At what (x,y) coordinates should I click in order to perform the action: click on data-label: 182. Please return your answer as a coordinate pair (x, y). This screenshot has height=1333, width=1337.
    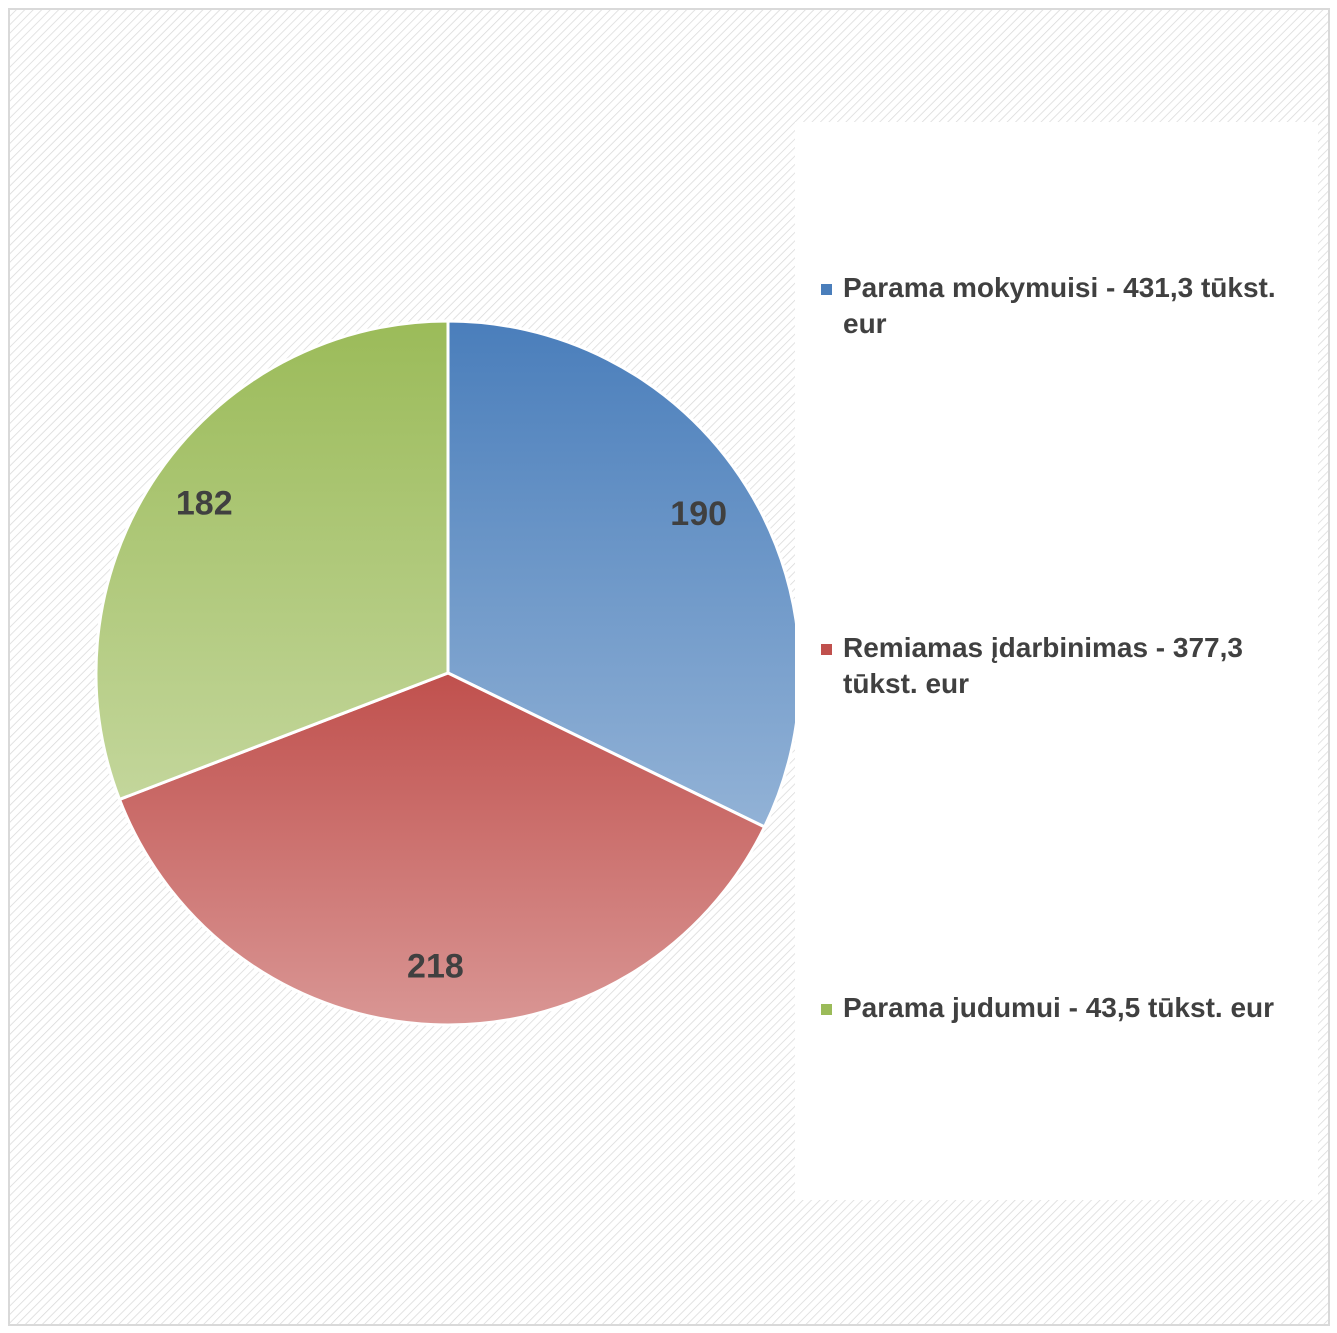
    Looking at the image, I should click on (204, 504).